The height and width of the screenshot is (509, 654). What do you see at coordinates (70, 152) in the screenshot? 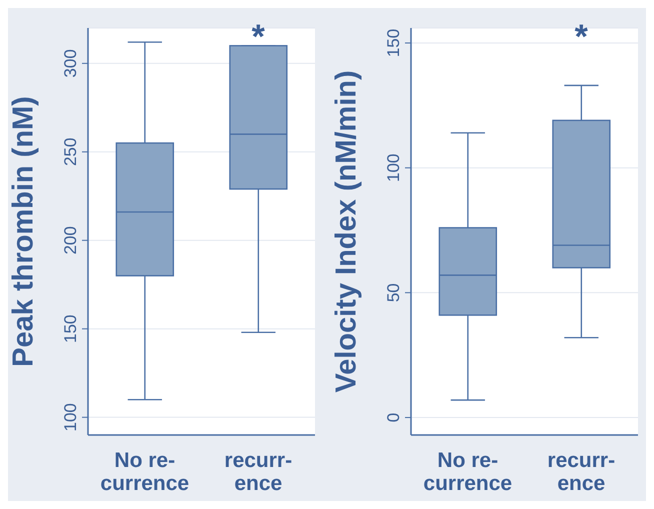
I see `y-tick-label: 250` at bounding box center [70, 152].